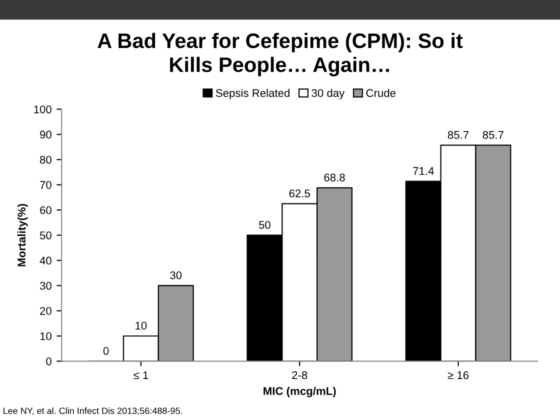  What do you see at coordinates (43, 109) in the screenshot?
I see `y-tick-label: 100` at bounding box center [43, 109].